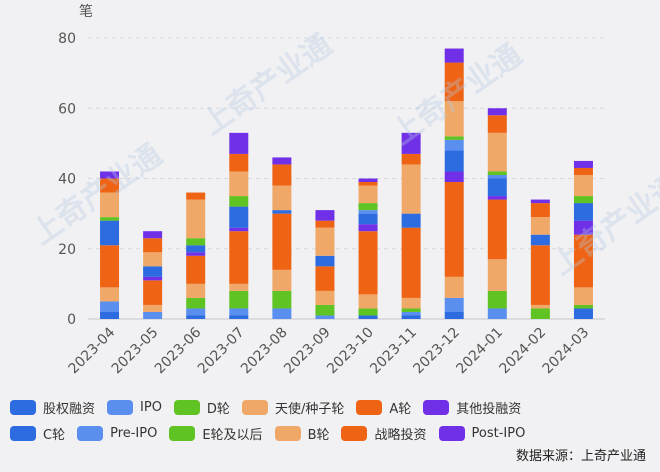  I want to click on legend-item: 其他投融资, so click(472, 407).